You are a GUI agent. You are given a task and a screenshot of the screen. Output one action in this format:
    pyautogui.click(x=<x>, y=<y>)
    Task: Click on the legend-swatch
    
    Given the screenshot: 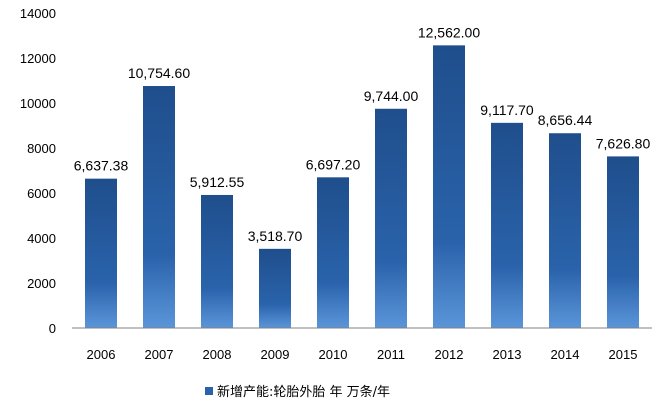 What is the action you would take?
    pyautogui.click(x=209, y=391)
    